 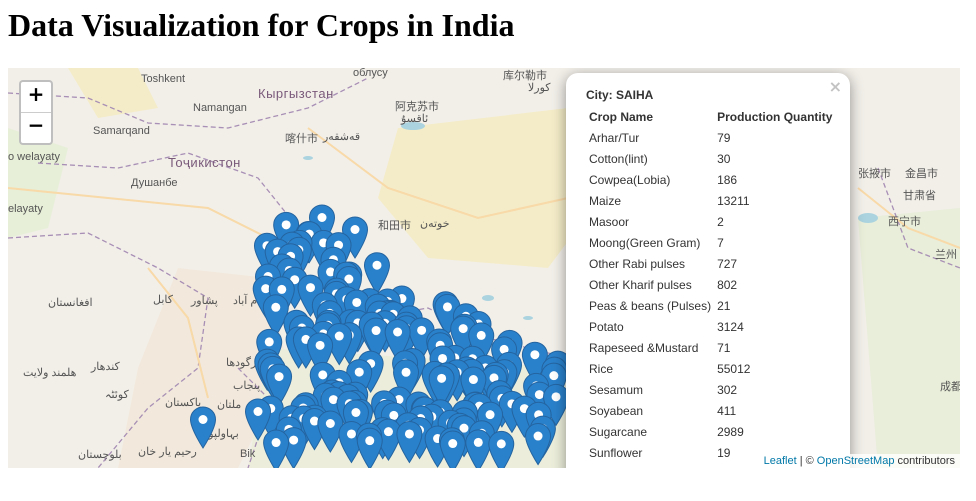 What do you see at coordinates (105, 367) in the screenshot?
I see `map-label: کندهار` at bounding box center [105, 367].